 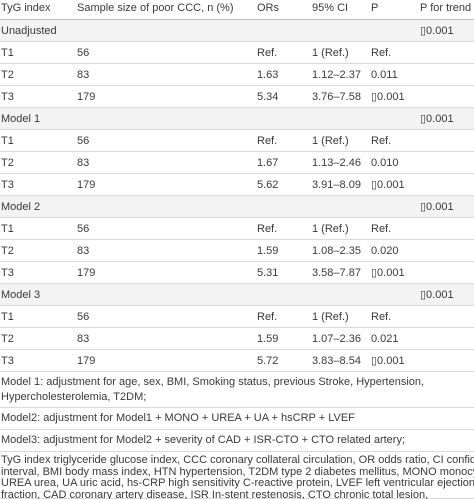 What do you see at coordinates (237, 185) in the screenshot?
I see `data-row: T3 179 5.62 3.91–8.09 ▯0.001` at bounding box center [237, 185].